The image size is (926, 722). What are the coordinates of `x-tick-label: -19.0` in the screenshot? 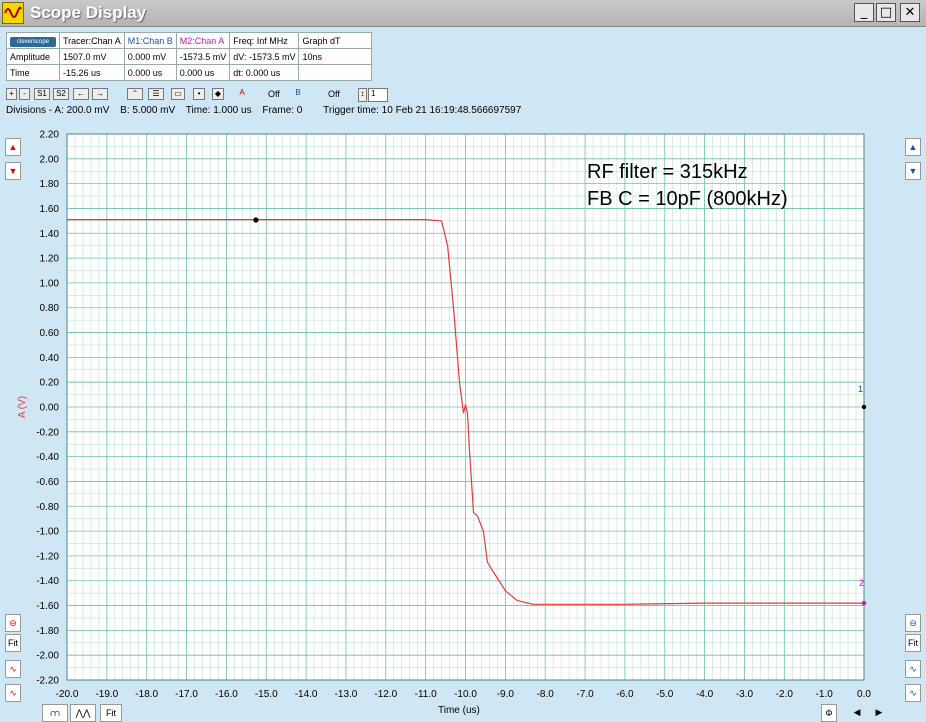 It's located at (106, 694).